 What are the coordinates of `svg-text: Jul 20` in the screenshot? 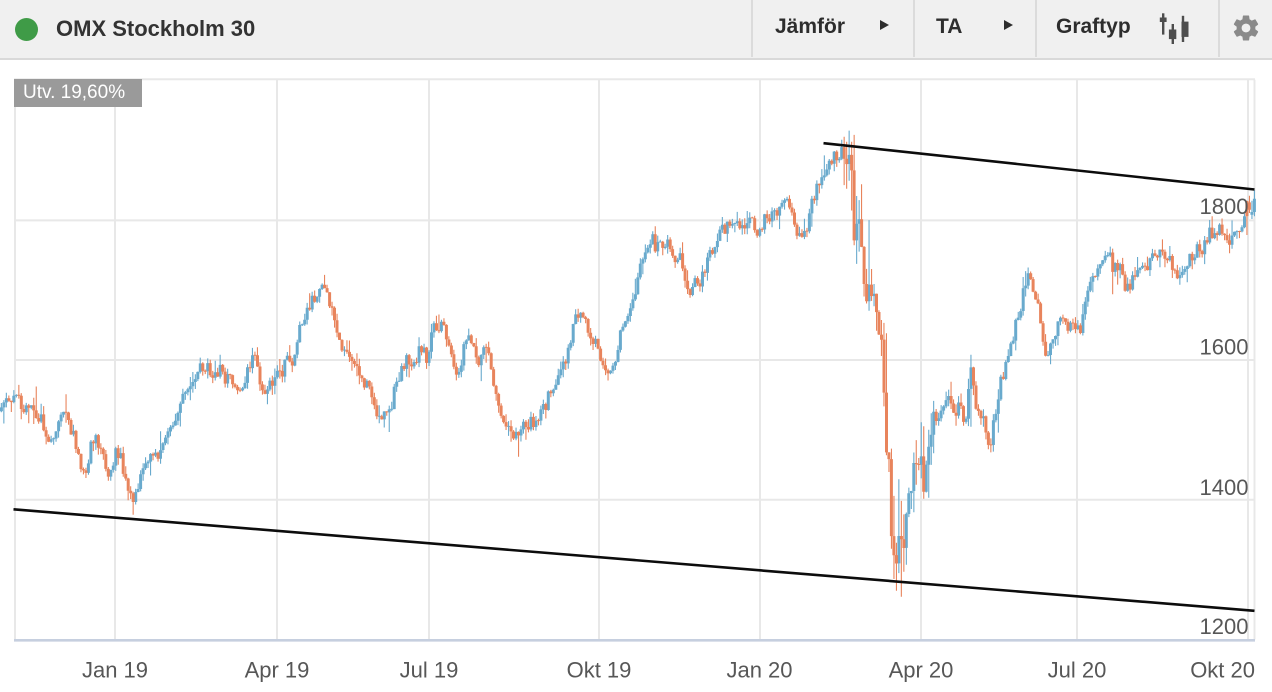 It's located at (1077, 670).